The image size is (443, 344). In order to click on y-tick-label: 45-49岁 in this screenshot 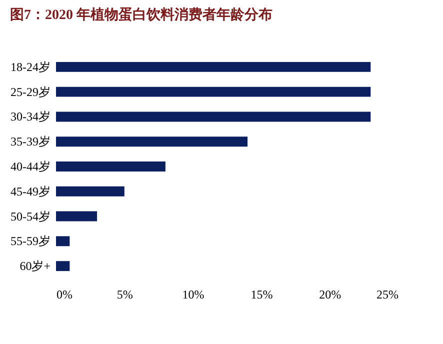, I will do `click(30, 191)`.